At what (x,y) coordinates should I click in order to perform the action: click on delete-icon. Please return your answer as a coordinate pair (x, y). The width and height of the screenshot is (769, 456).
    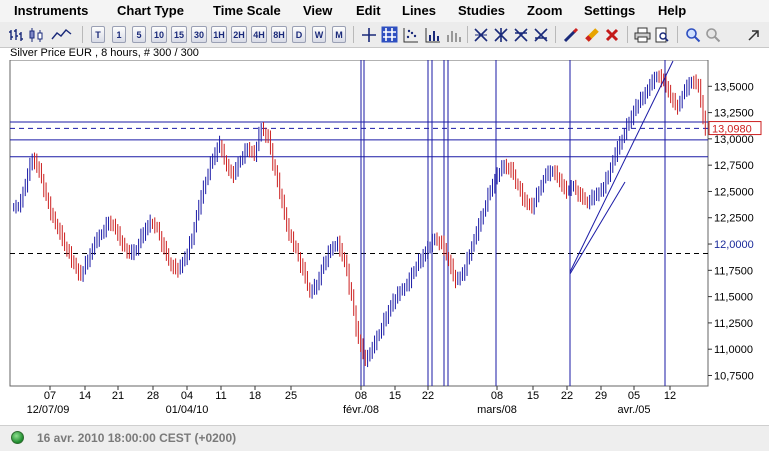
    Looking at the image, I should click on (612, 34).